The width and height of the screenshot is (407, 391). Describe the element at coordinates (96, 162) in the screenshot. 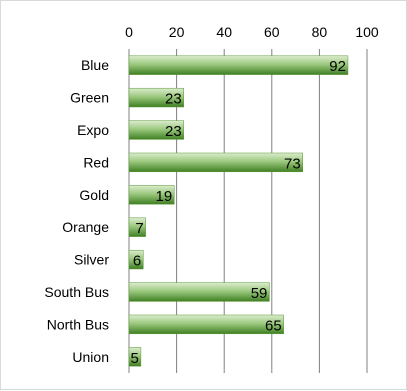

I see `category-label: Red` at that location.